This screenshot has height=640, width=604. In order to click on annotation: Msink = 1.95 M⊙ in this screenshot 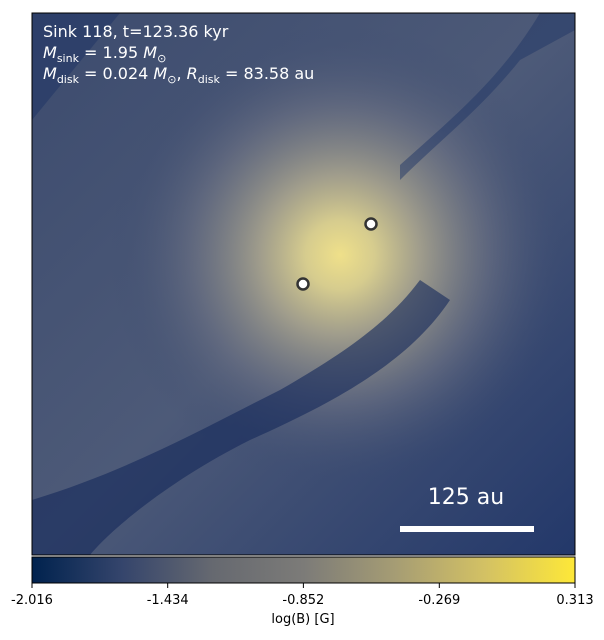, I will do `click(104, 54)`.